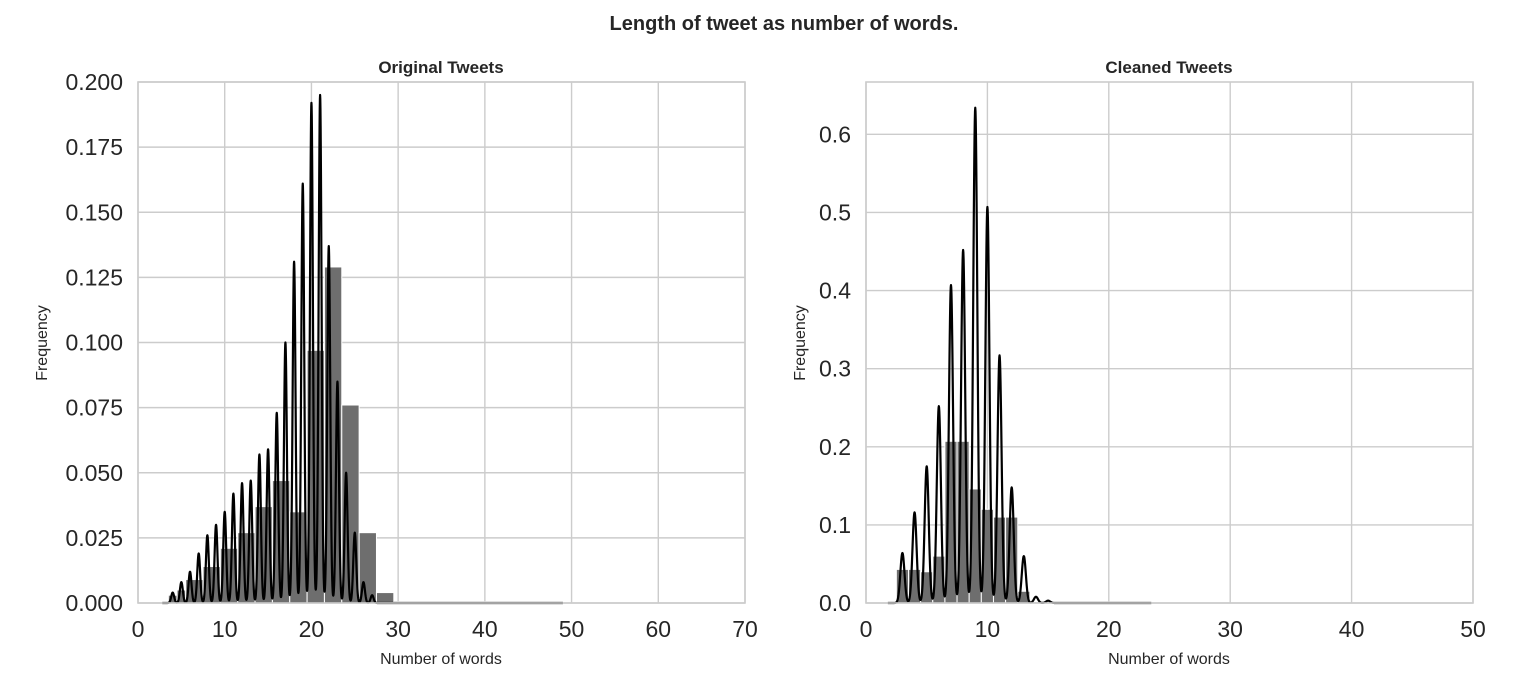 Image resolution: width=1532 pixels, height=682 pixels. Describe the element at coordinates (835, 134) in the screenshot. I see `y-tick-label: 0.6` at that location.